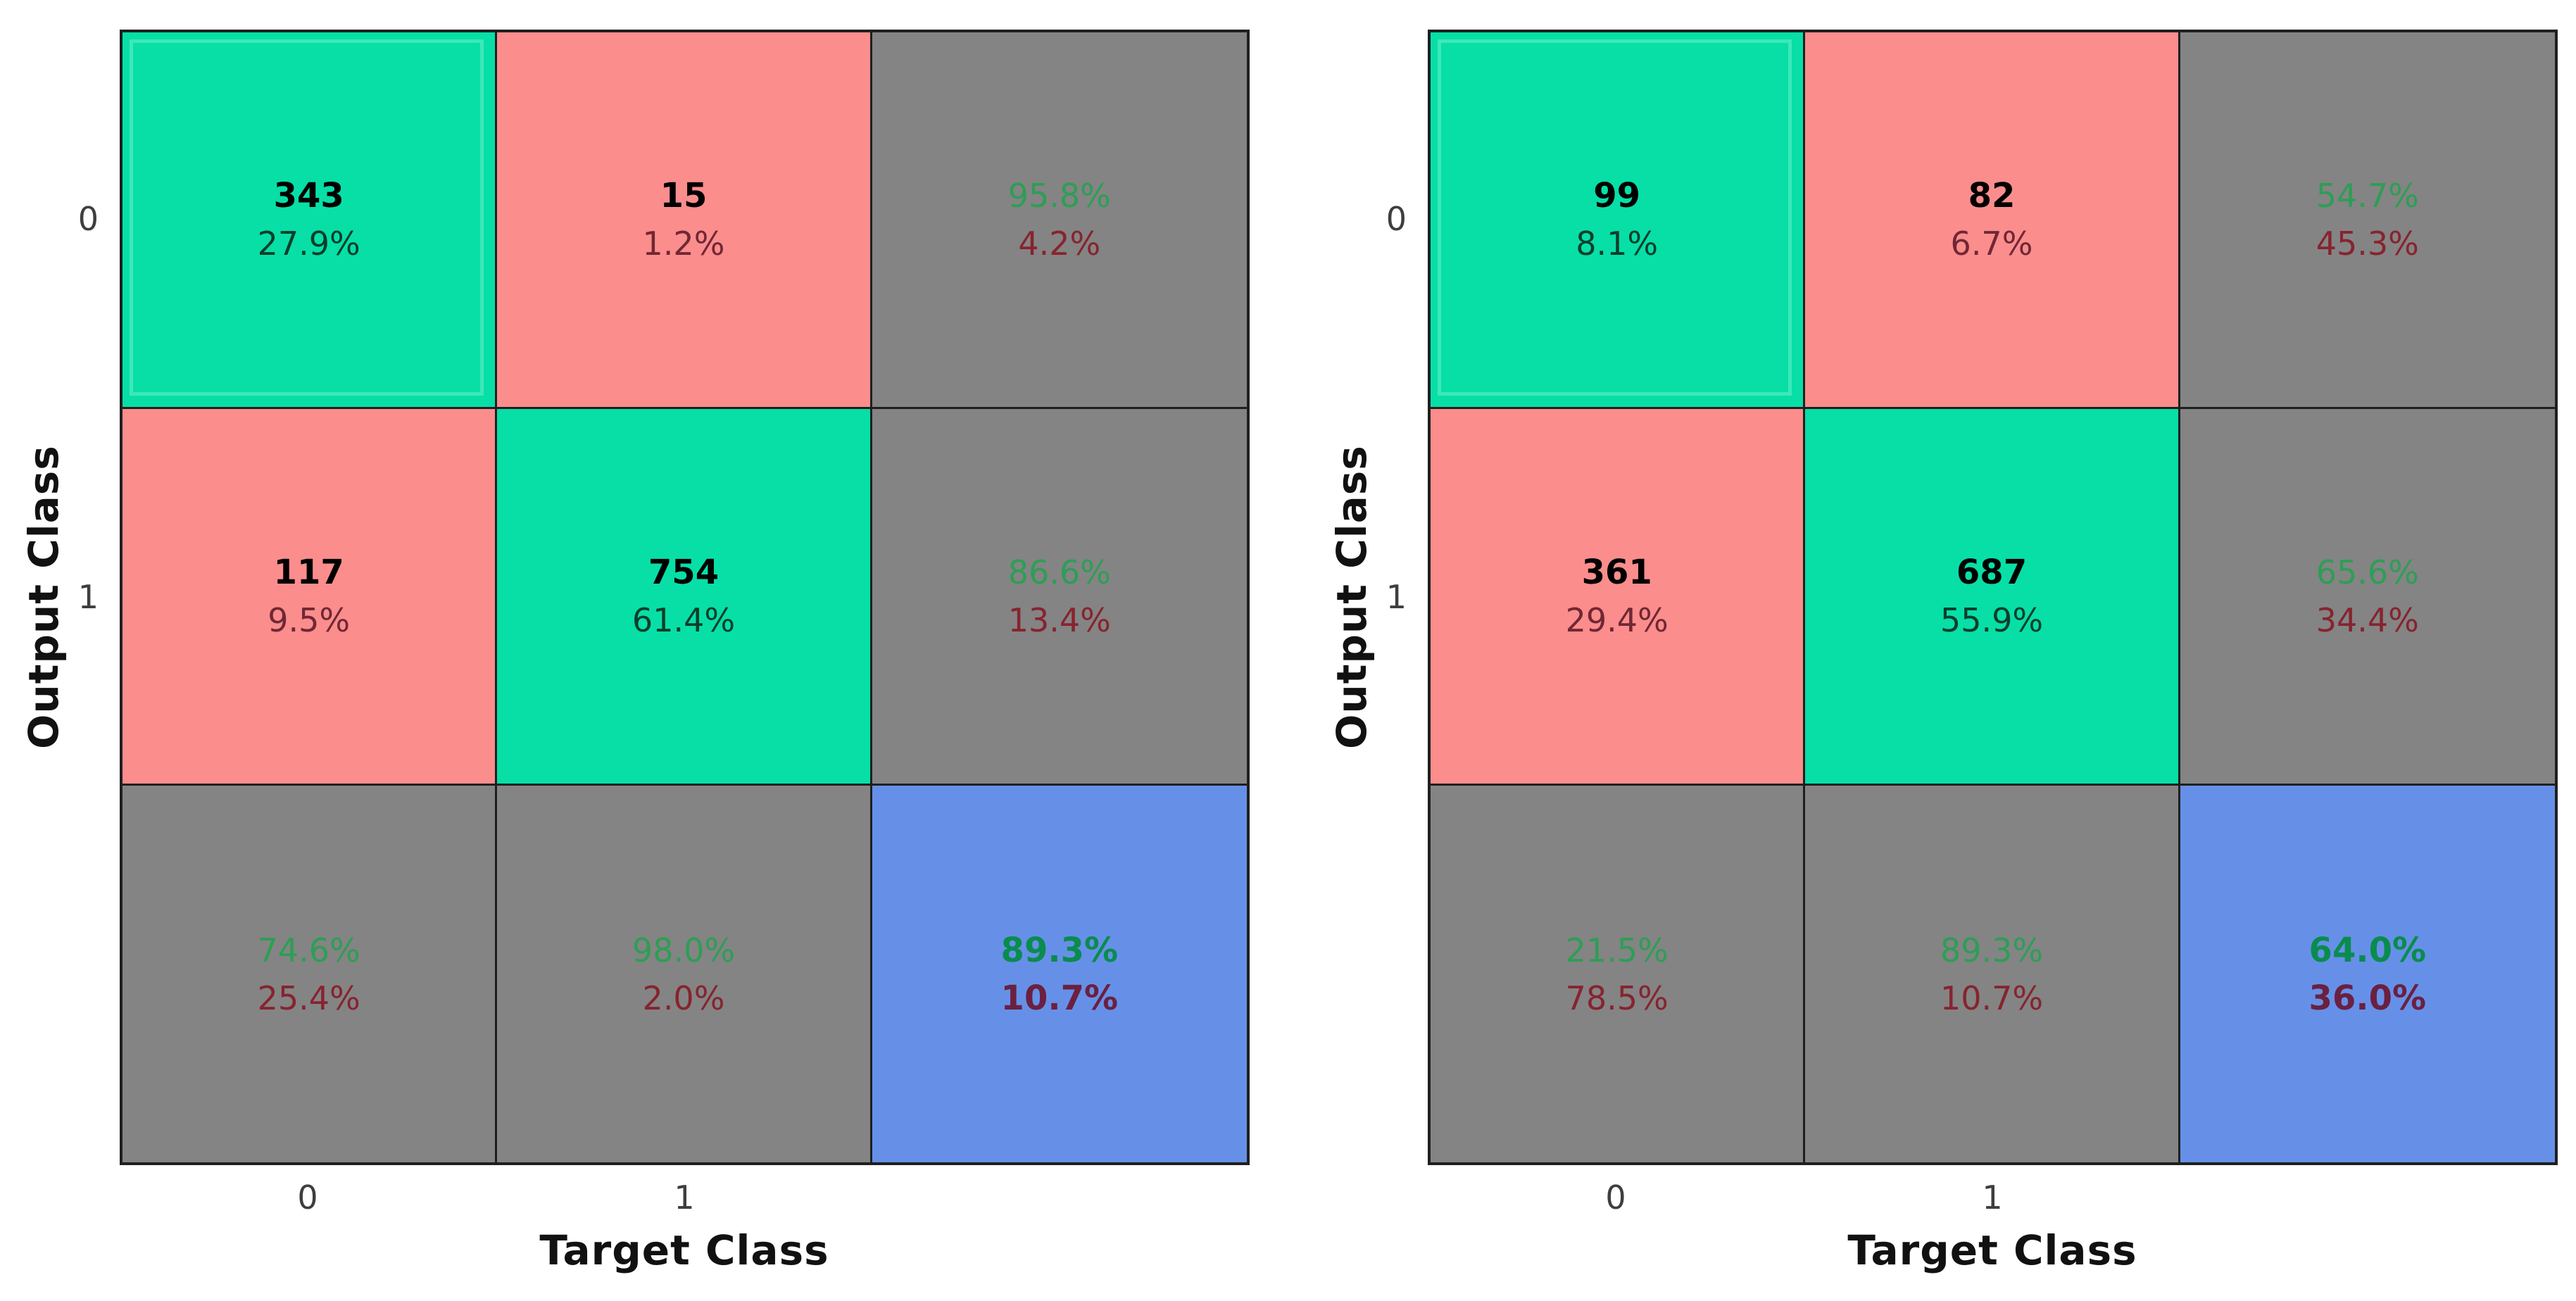 The image size is (2576, 1301). Describe the element at coordinates (1060, 244) in the screenshot. I see `pct-incorrect: 4.2%` at that location.